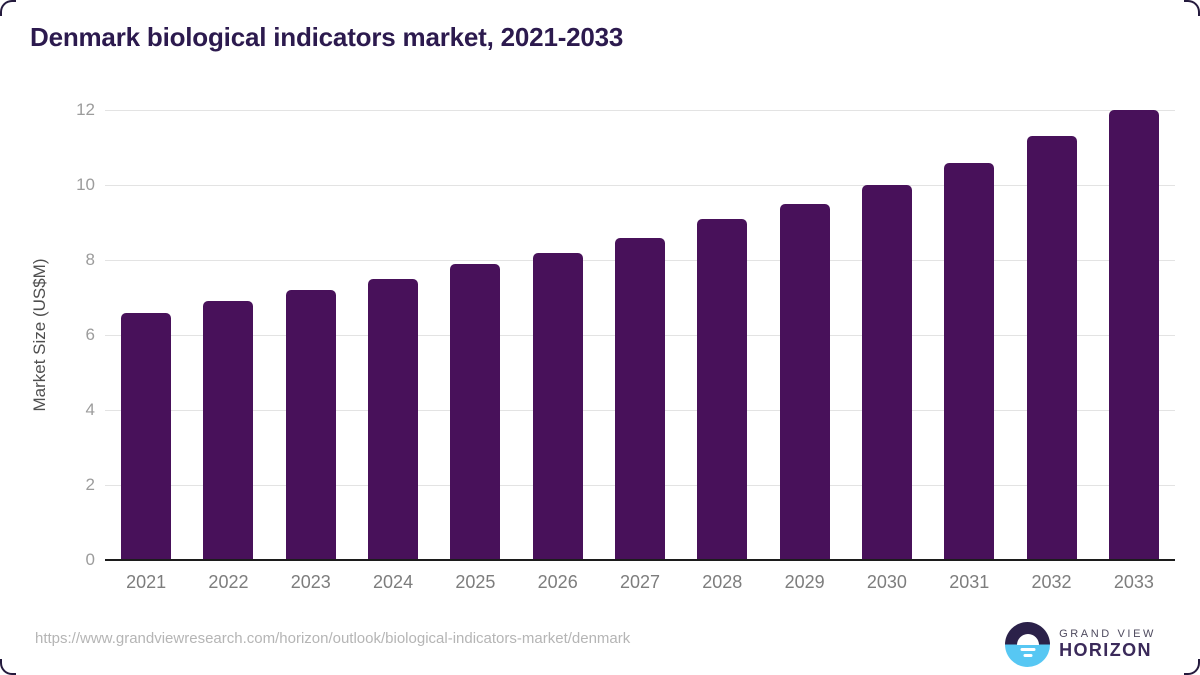 The image size is (1200, 675). I want to click on x-tick-label-2031: 2031, so click(969, 582).